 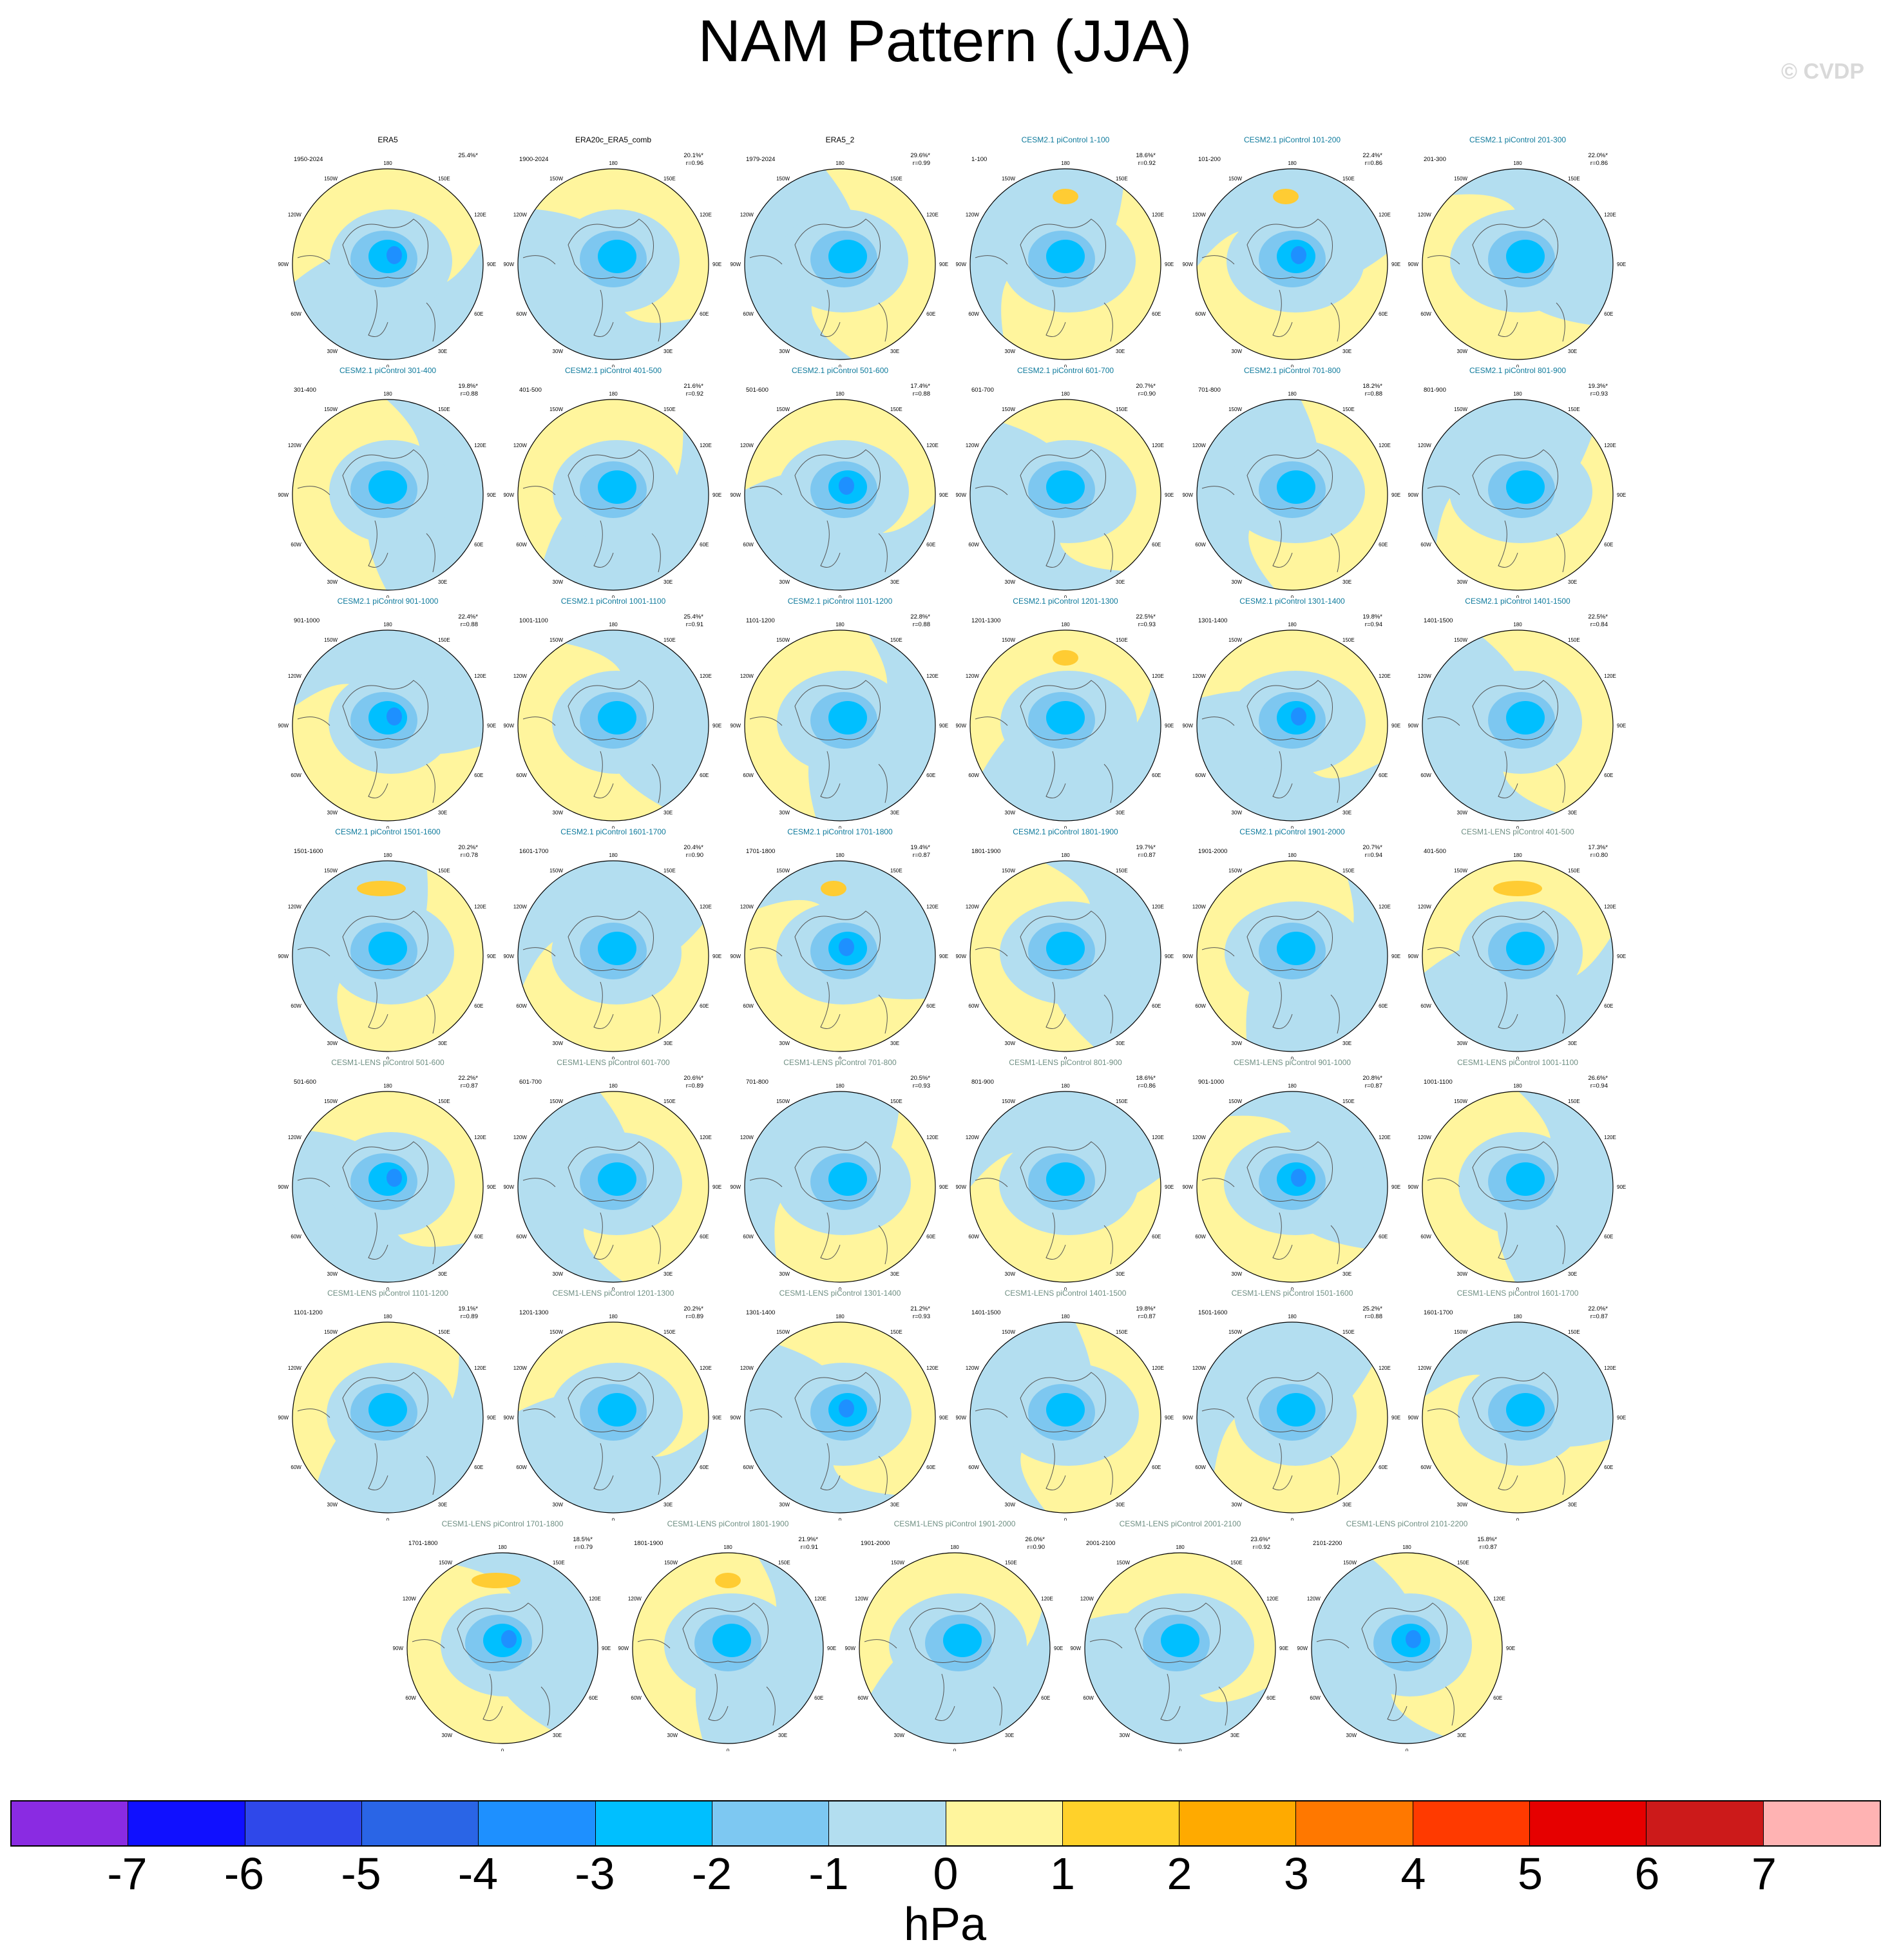 What do you see at coordinates (1062, 1874) in the screenshot?
I see `colorbar-tick-label: 1` at bounding box center [1062, 1874].